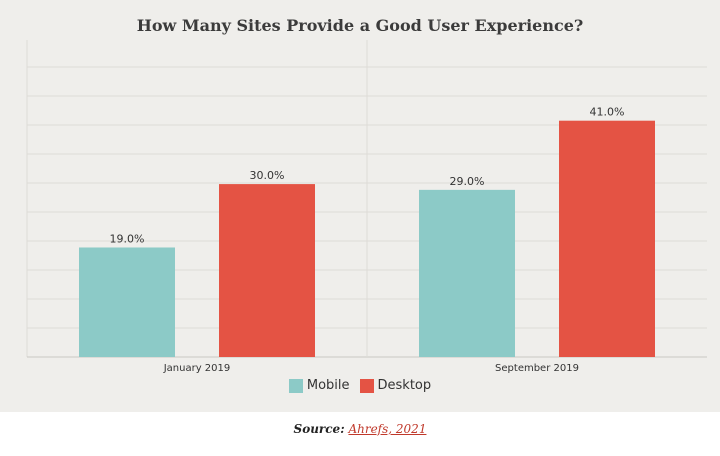 The height and width of the screenshot is (456, 720). I want to click on legend-swatch-mobile, so click(295, 385).